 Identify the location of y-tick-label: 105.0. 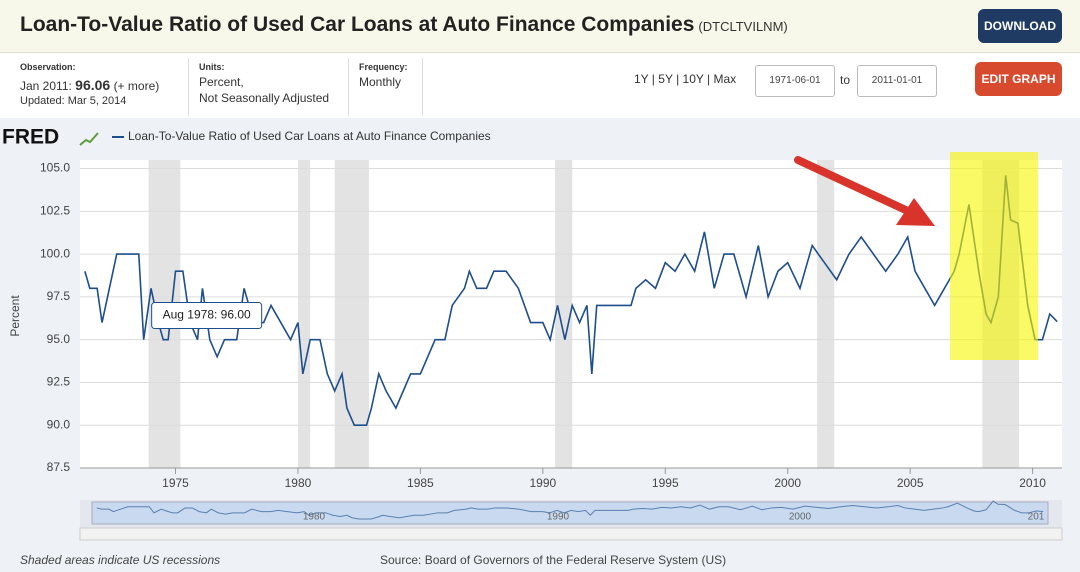
(55, 168).